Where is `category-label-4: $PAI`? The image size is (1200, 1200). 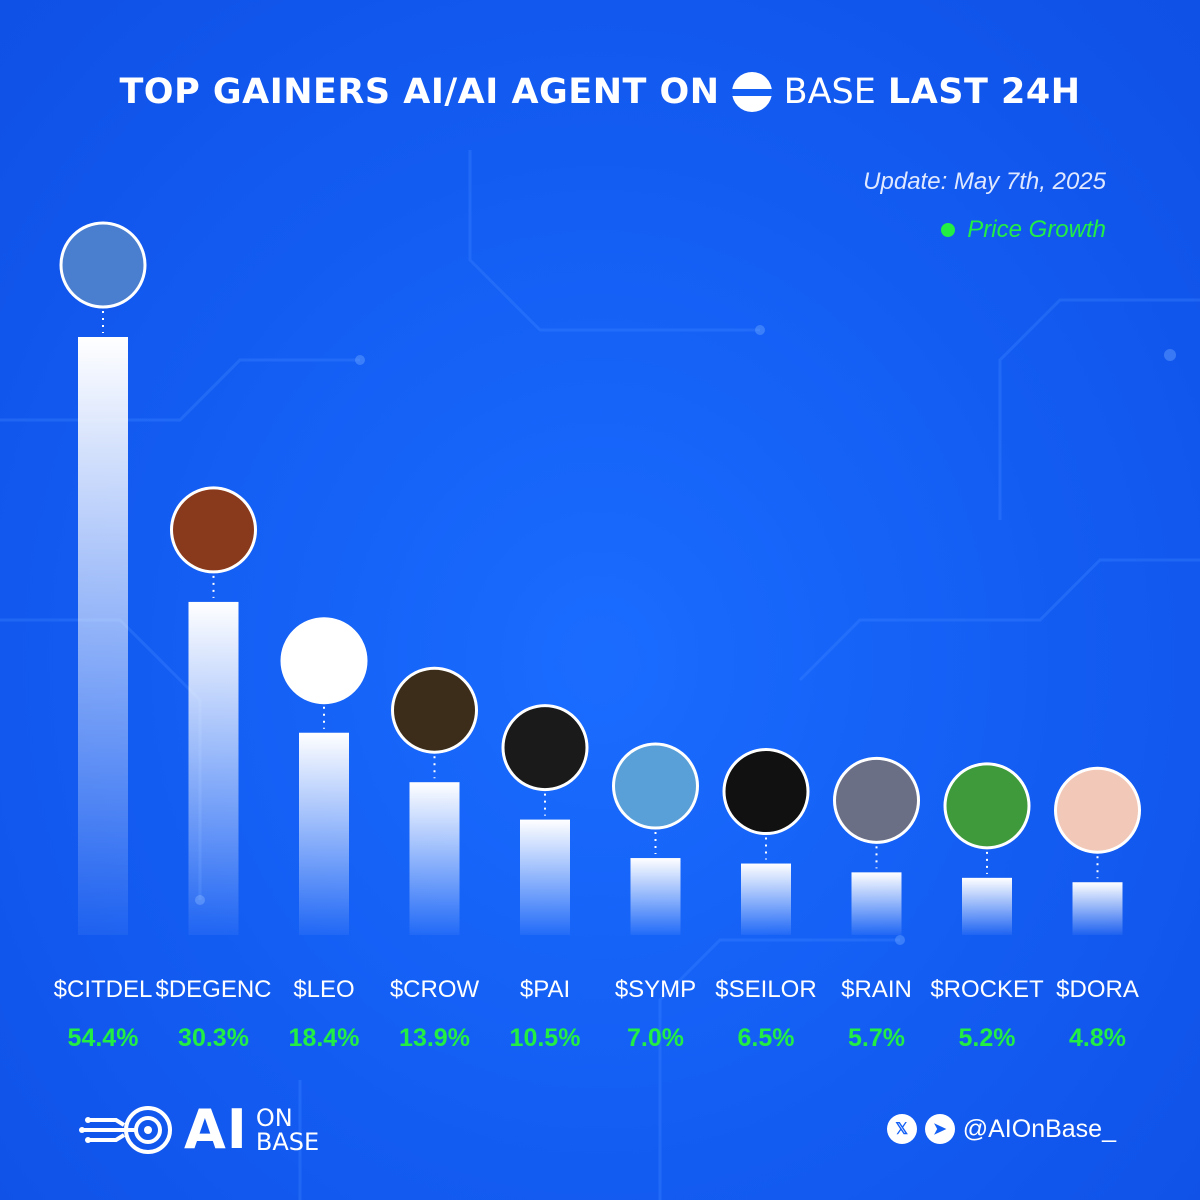 category-label-4: $PAI is located at coordinates (545, 989).